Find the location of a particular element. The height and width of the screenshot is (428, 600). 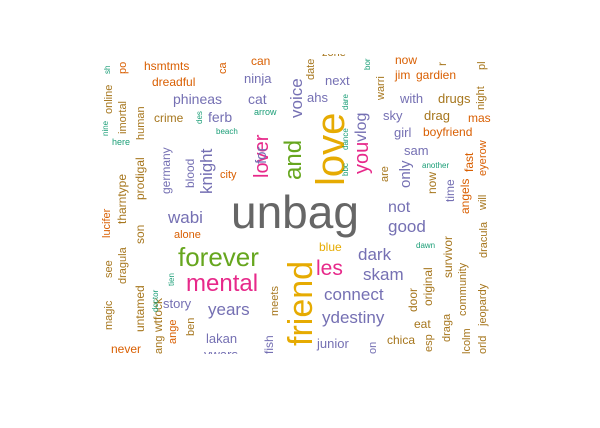

word-friend: friend is located at coordinates (301, 303).